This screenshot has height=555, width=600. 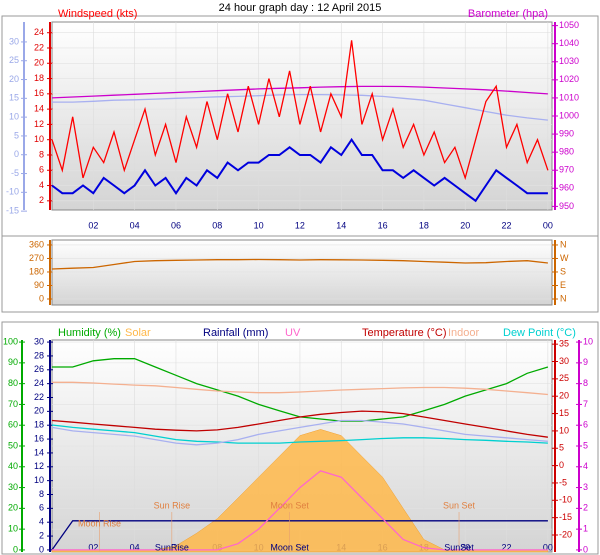 I want to click on x-tick-label: 06, so click(x=176, y=225).